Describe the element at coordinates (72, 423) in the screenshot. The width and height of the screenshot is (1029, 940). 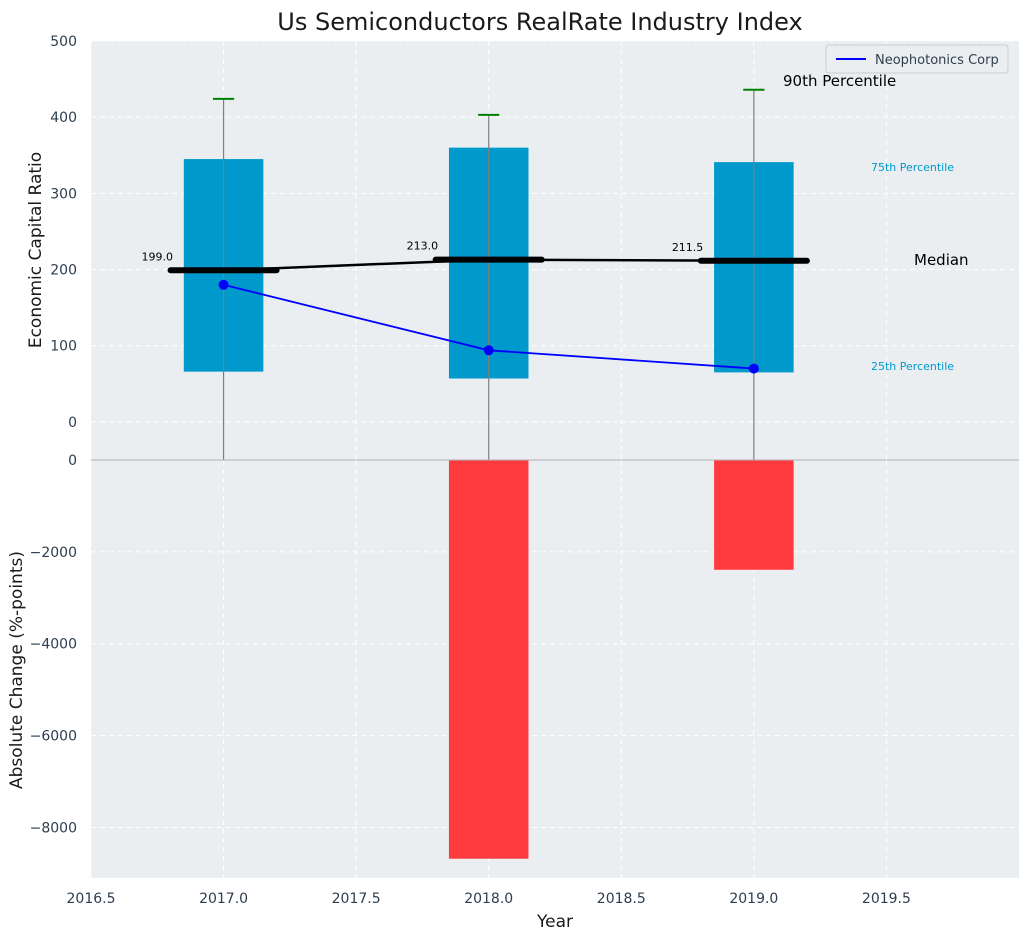
I see `top-y-tick-label: 0` at that location.